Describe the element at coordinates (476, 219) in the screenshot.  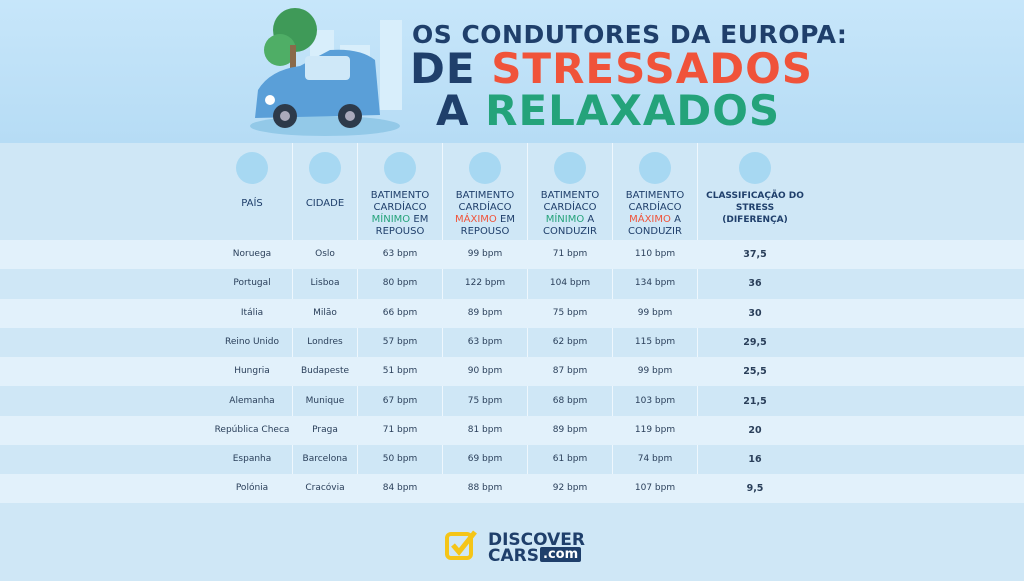
I see `header-highlight: MÁXIMO` at that location.